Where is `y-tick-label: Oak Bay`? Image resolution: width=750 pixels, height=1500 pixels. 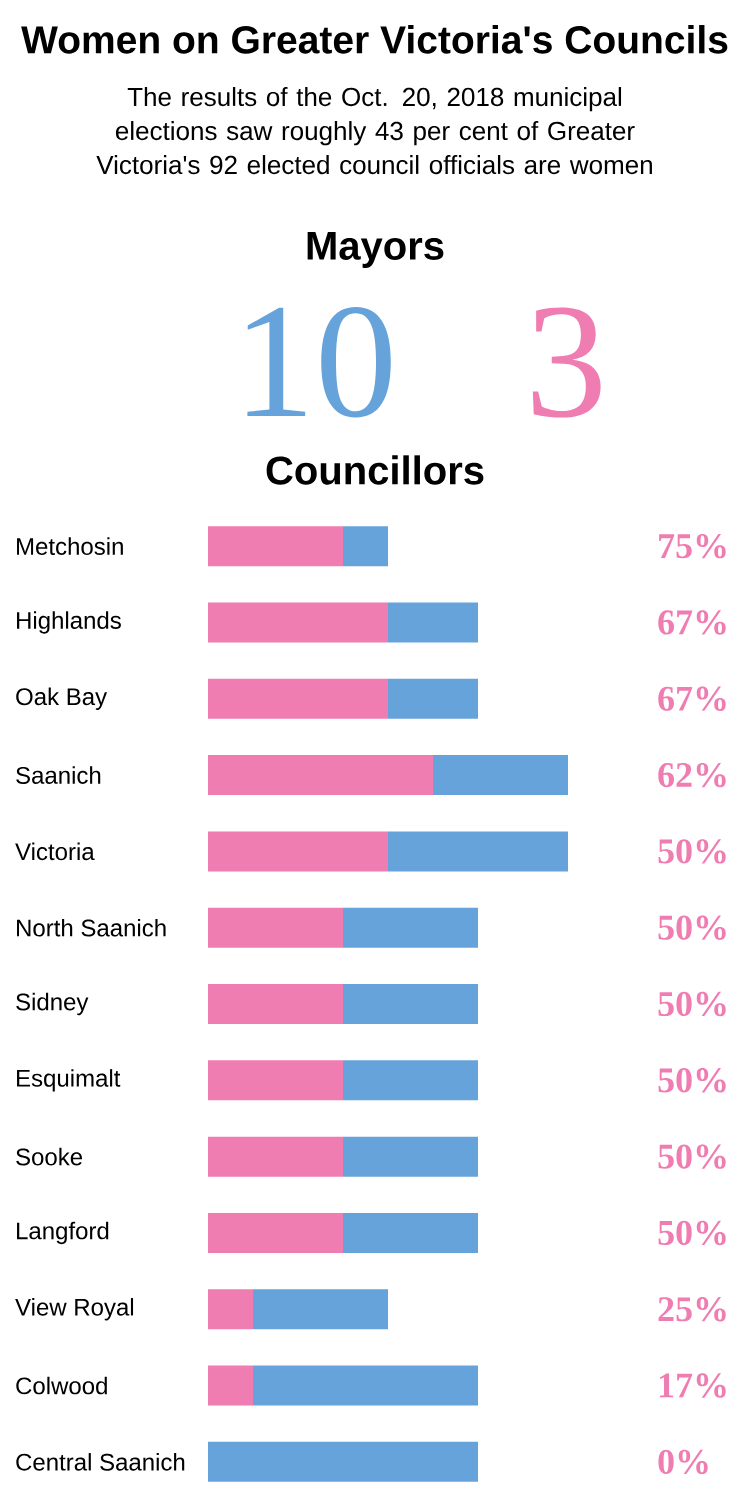
y-tick-label: Oak Bay is located at coordinates (62, 698).